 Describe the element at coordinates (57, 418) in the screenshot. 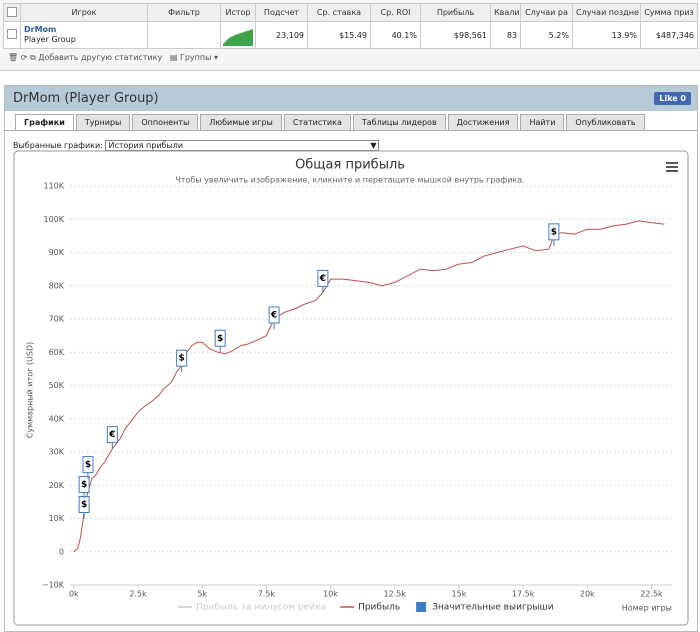

I see `y-tick-label: 40K` at that location.